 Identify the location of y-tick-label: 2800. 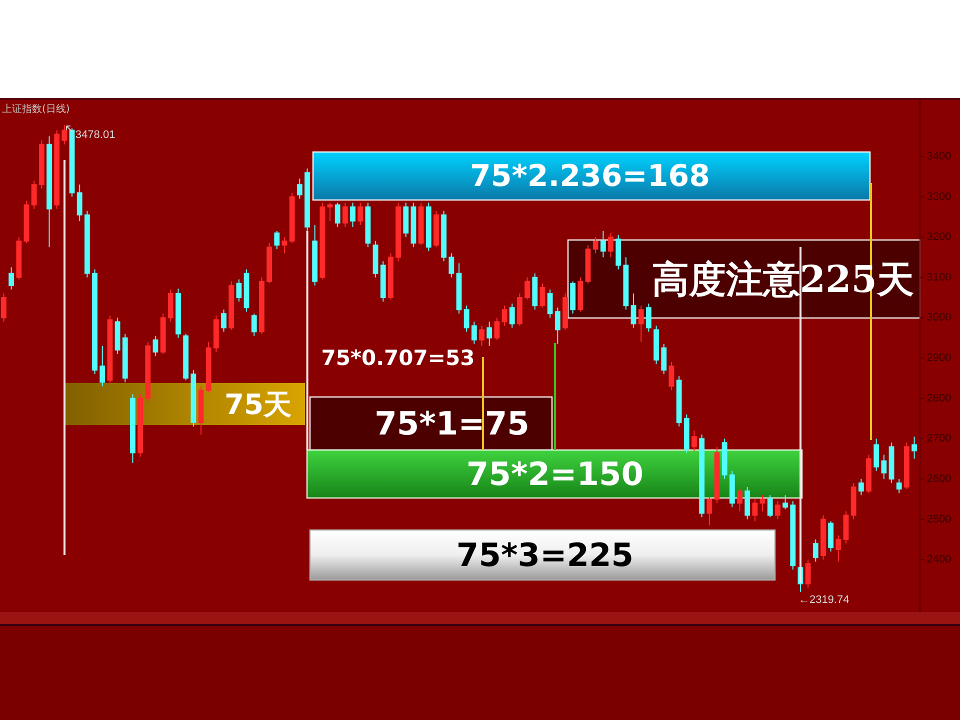
(939, 398).